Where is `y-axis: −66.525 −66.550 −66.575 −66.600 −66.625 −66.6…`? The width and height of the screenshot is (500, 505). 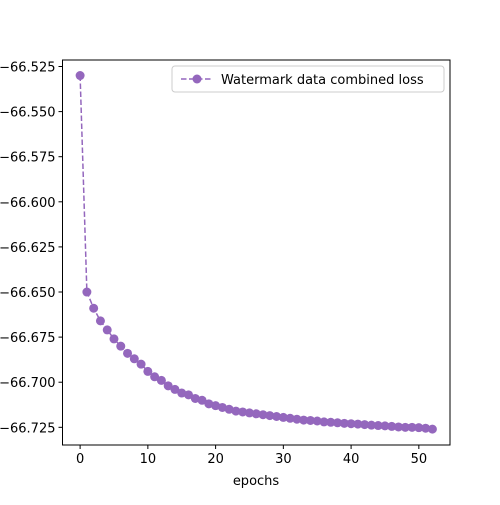
y-axis: −66.525 −66.550 −66.575 −66.600 −66.625 −66.6… is located at coordinates (31, 248).